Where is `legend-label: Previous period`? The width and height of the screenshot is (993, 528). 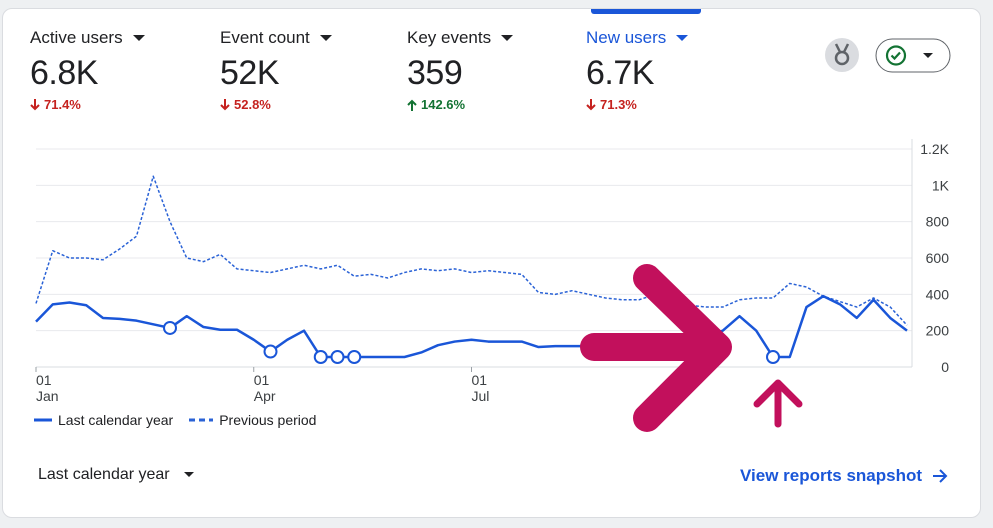
legend-label: Previous period is located at coordinates (268, 420).